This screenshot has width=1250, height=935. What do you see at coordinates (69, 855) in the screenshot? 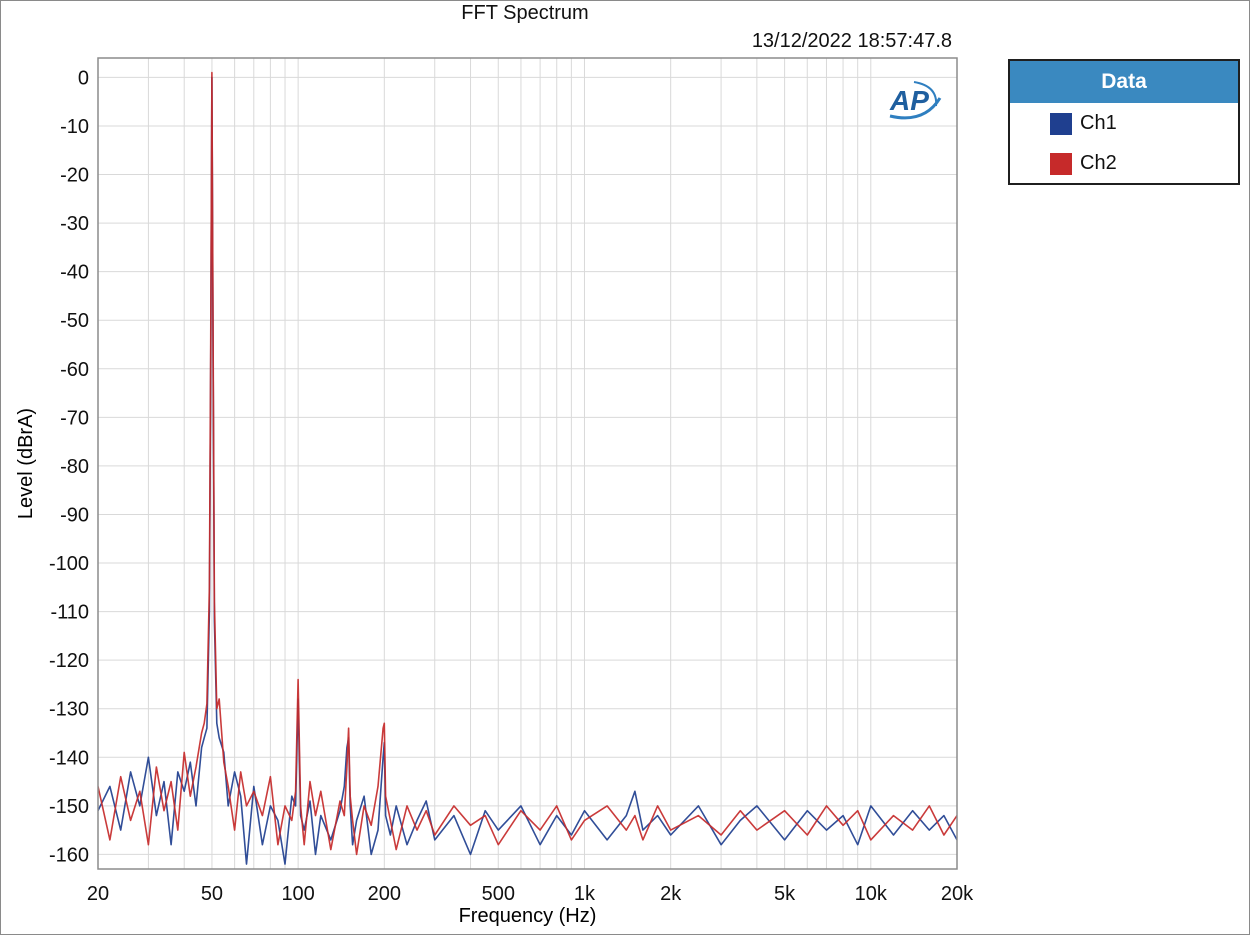
I see `y-tick-label: -160` at bounding box center [69, 855].